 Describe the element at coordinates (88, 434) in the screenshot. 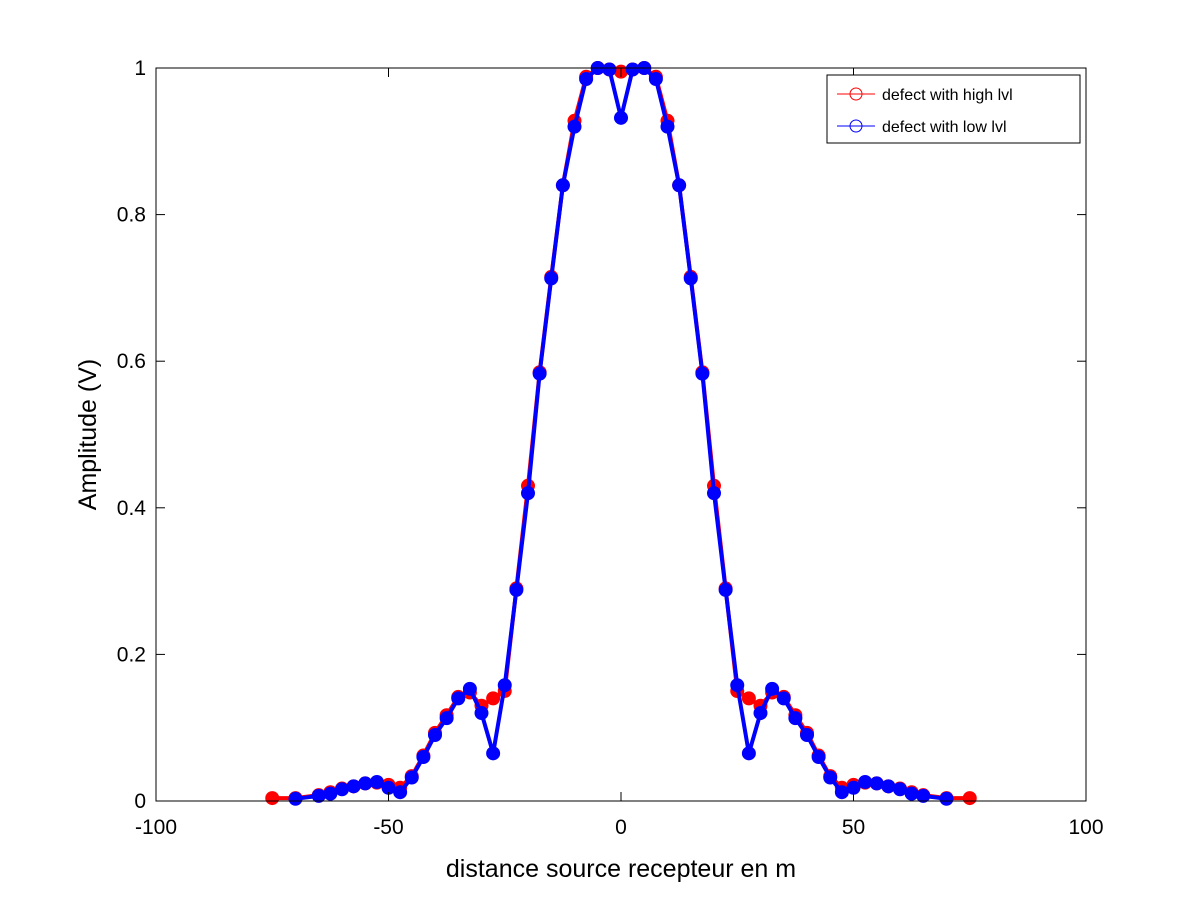

I see `y-axis-label: Amplitude (V)` at that location.